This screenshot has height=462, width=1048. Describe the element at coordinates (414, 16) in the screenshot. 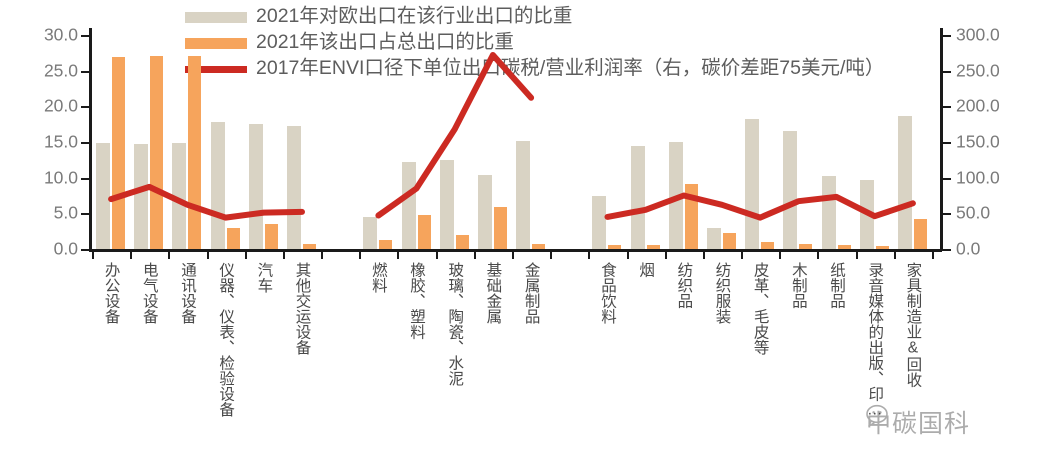

I see `legend-label-0: 2021年对欧出口在该行业出口的比重` at that location.